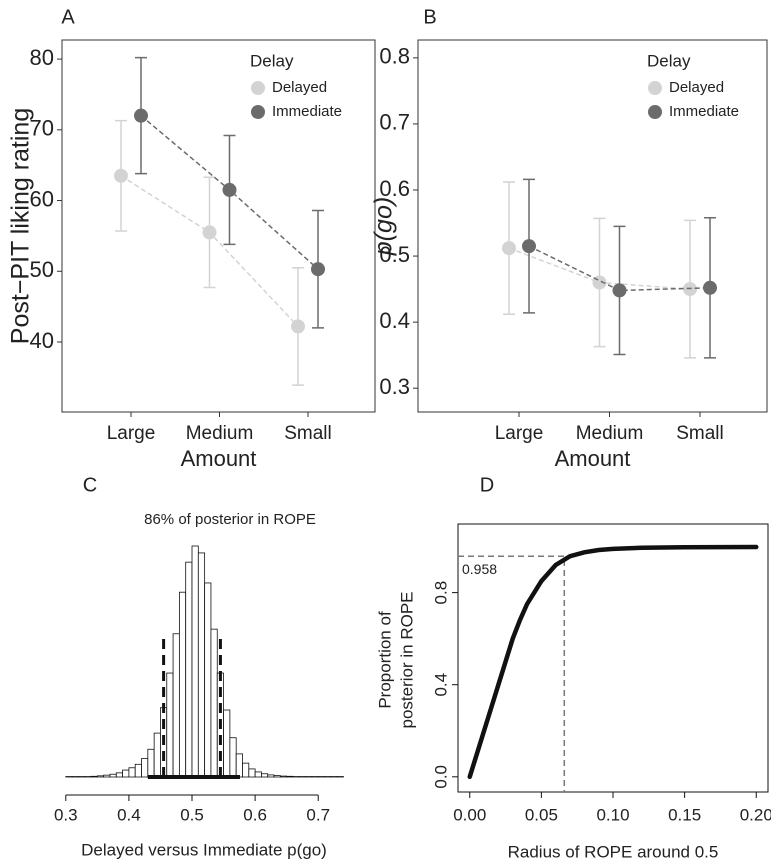 Image resolution: width=771 pixels, height=867 pixels. What do you see at coordinates (440, 777) in the screenshot?
I see `y-tick-label: 0.0` at bounding box center [440, 777].